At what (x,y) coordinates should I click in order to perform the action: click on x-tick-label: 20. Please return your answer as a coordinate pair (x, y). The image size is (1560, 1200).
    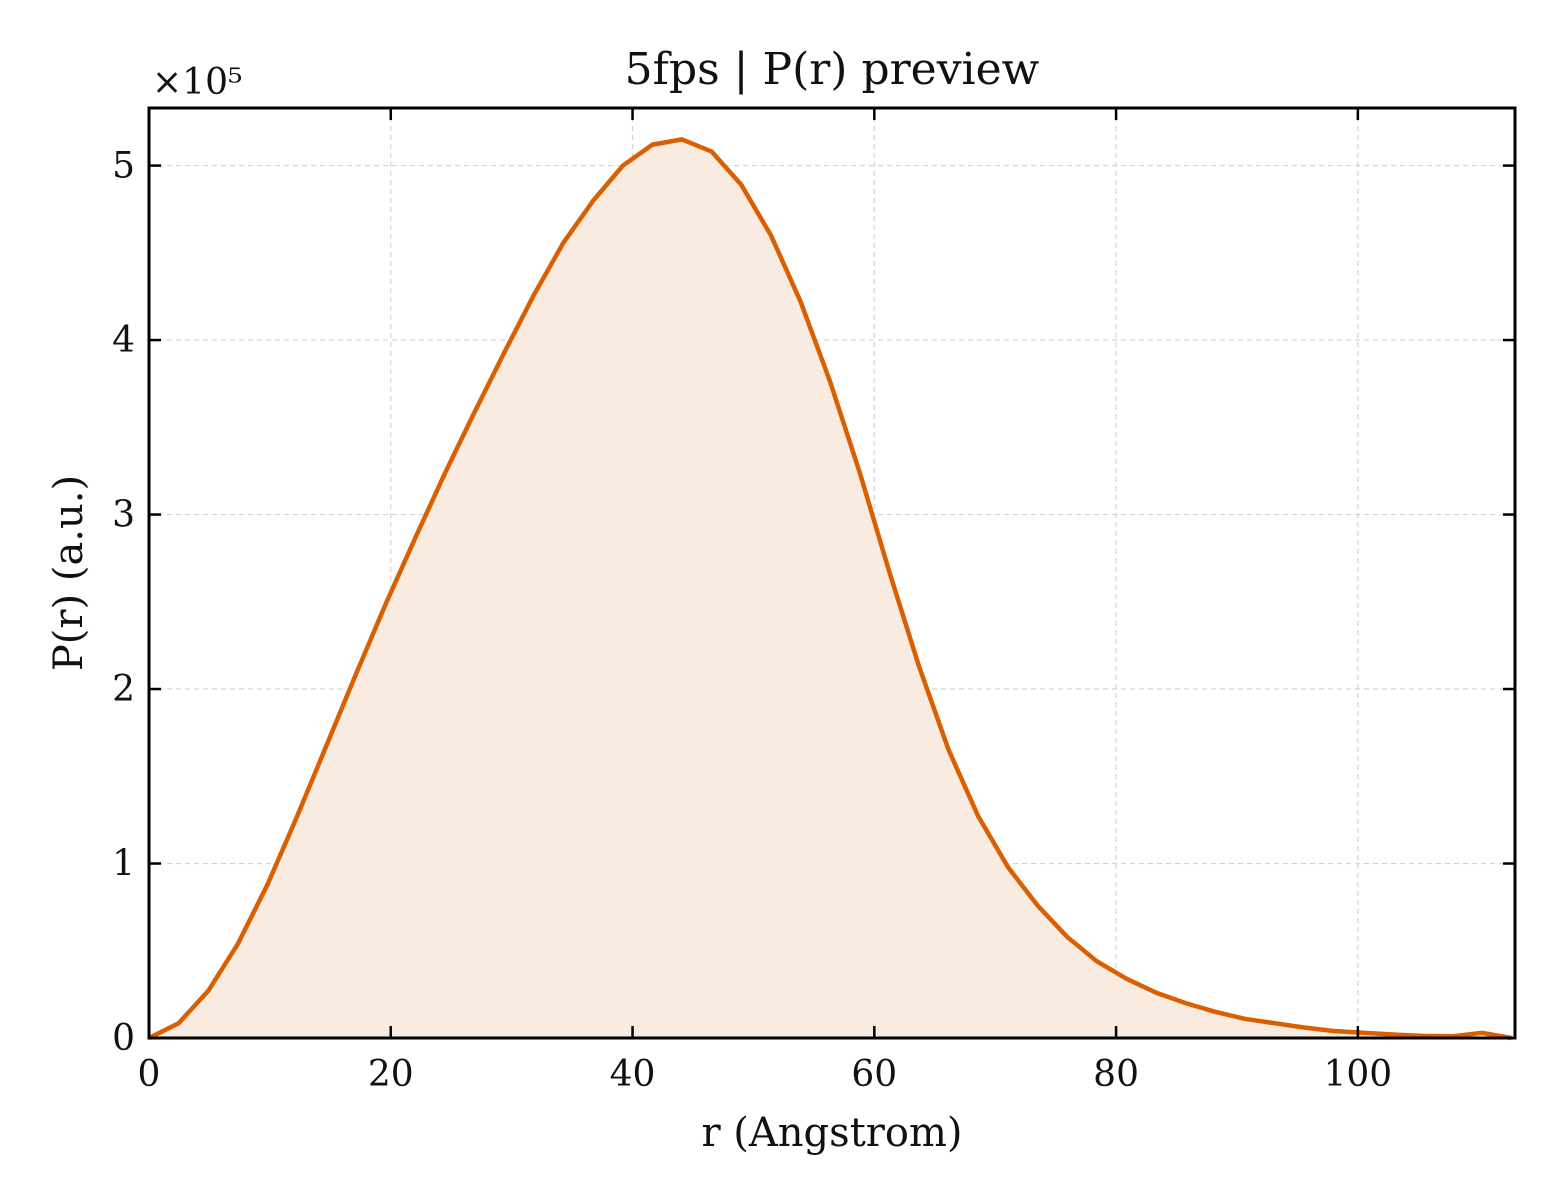
    Looking at the image, I should click on (391, 1074).